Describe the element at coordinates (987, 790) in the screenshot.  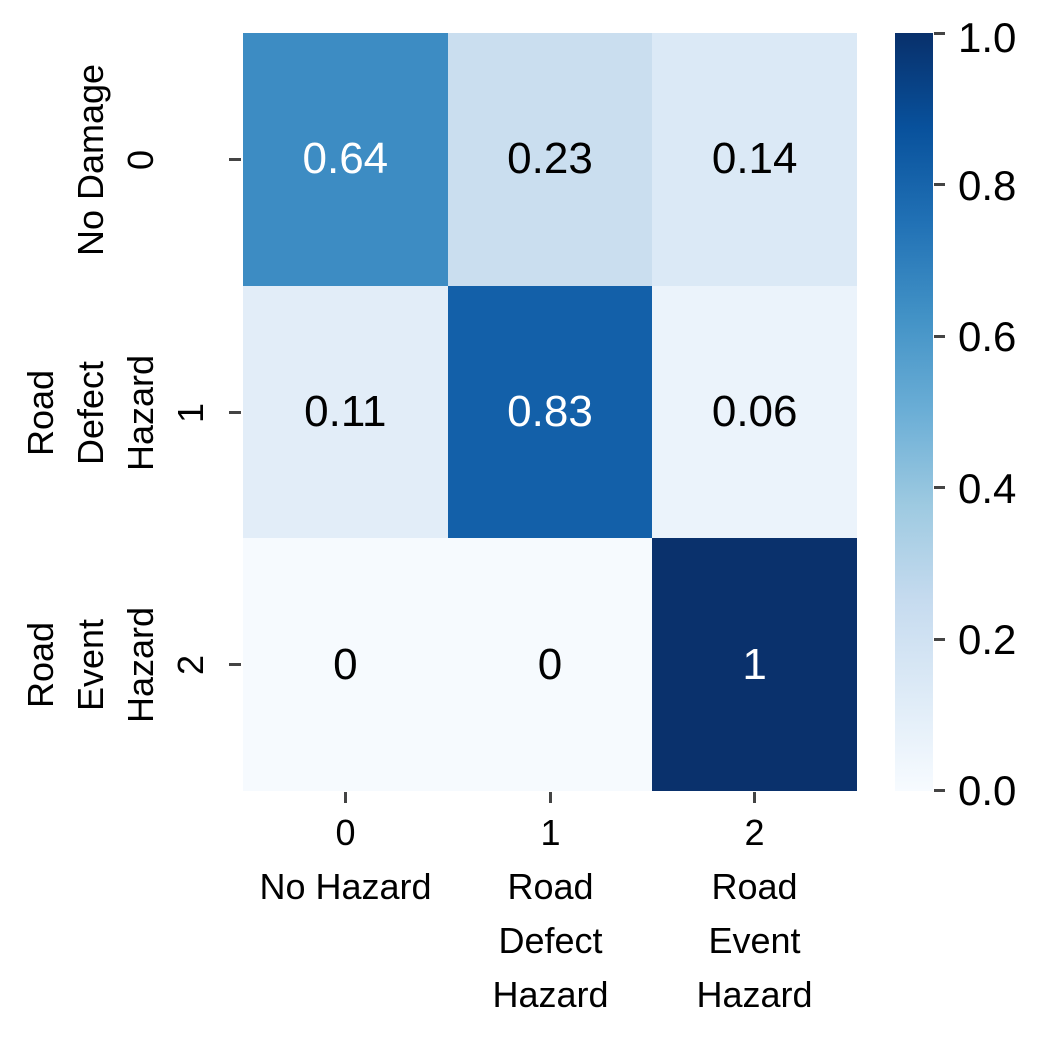
I see `colorbar-tick-label: 0.0` at that location.